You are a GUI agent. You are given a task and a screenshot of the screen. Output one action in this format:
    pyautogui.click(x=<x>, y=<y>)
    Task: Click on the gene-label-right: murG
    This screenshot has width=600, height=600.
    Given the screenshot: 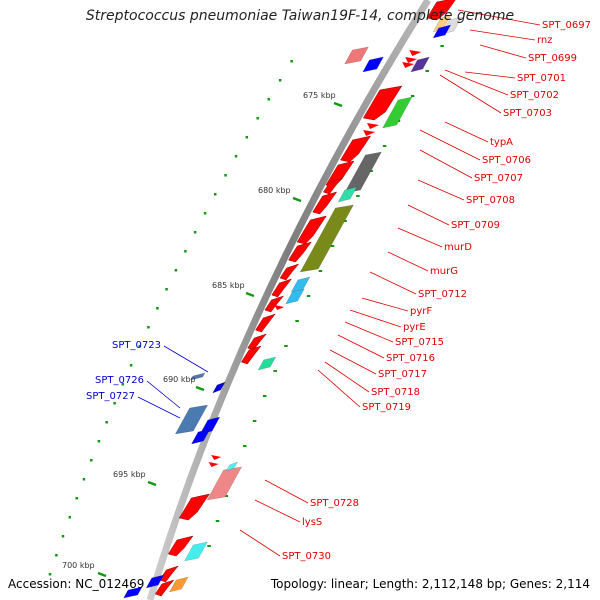 What is the action you would take?
    pyautogui.click(x=444, y=271)
    